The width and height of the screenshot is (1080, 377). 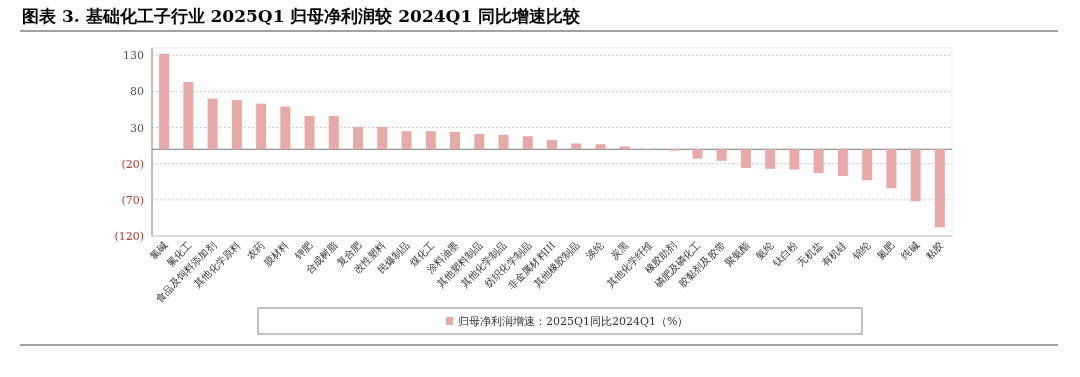 I want to click on x-tick-label: 纯碱, so click(x=910, y=250).